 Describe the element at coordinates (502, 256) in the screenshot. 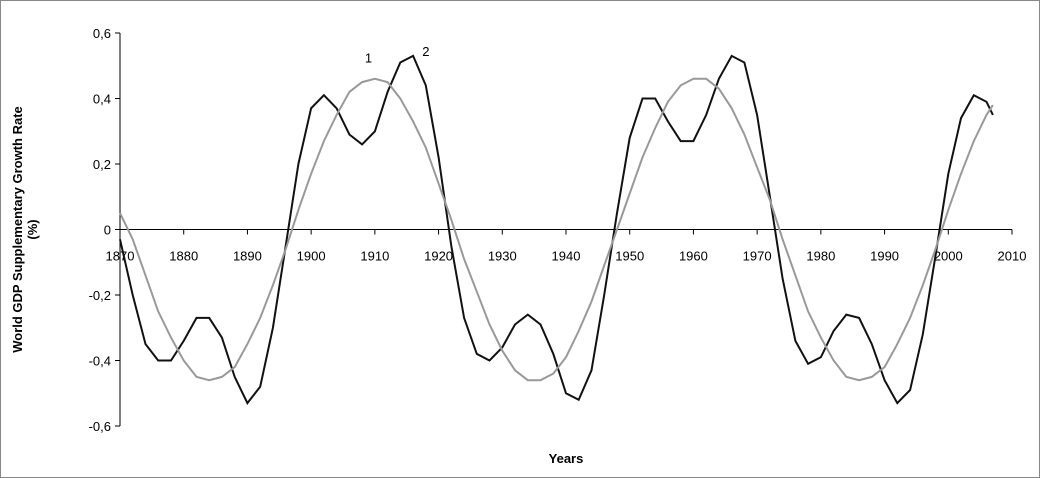

I see `x-tick-label: 1930` at that location.